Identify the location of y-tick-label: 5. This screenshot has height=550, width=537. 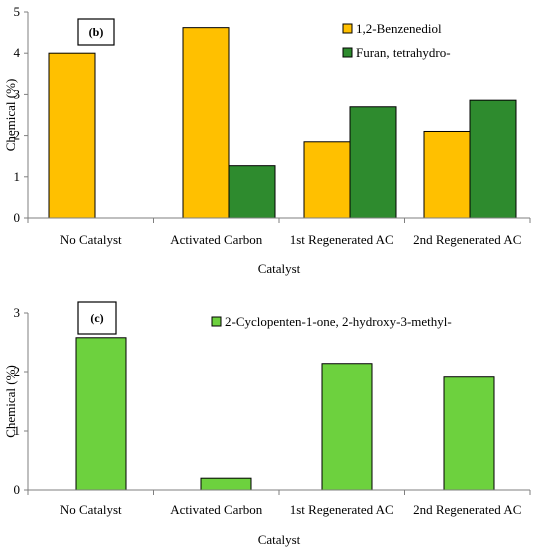
(17, 11).